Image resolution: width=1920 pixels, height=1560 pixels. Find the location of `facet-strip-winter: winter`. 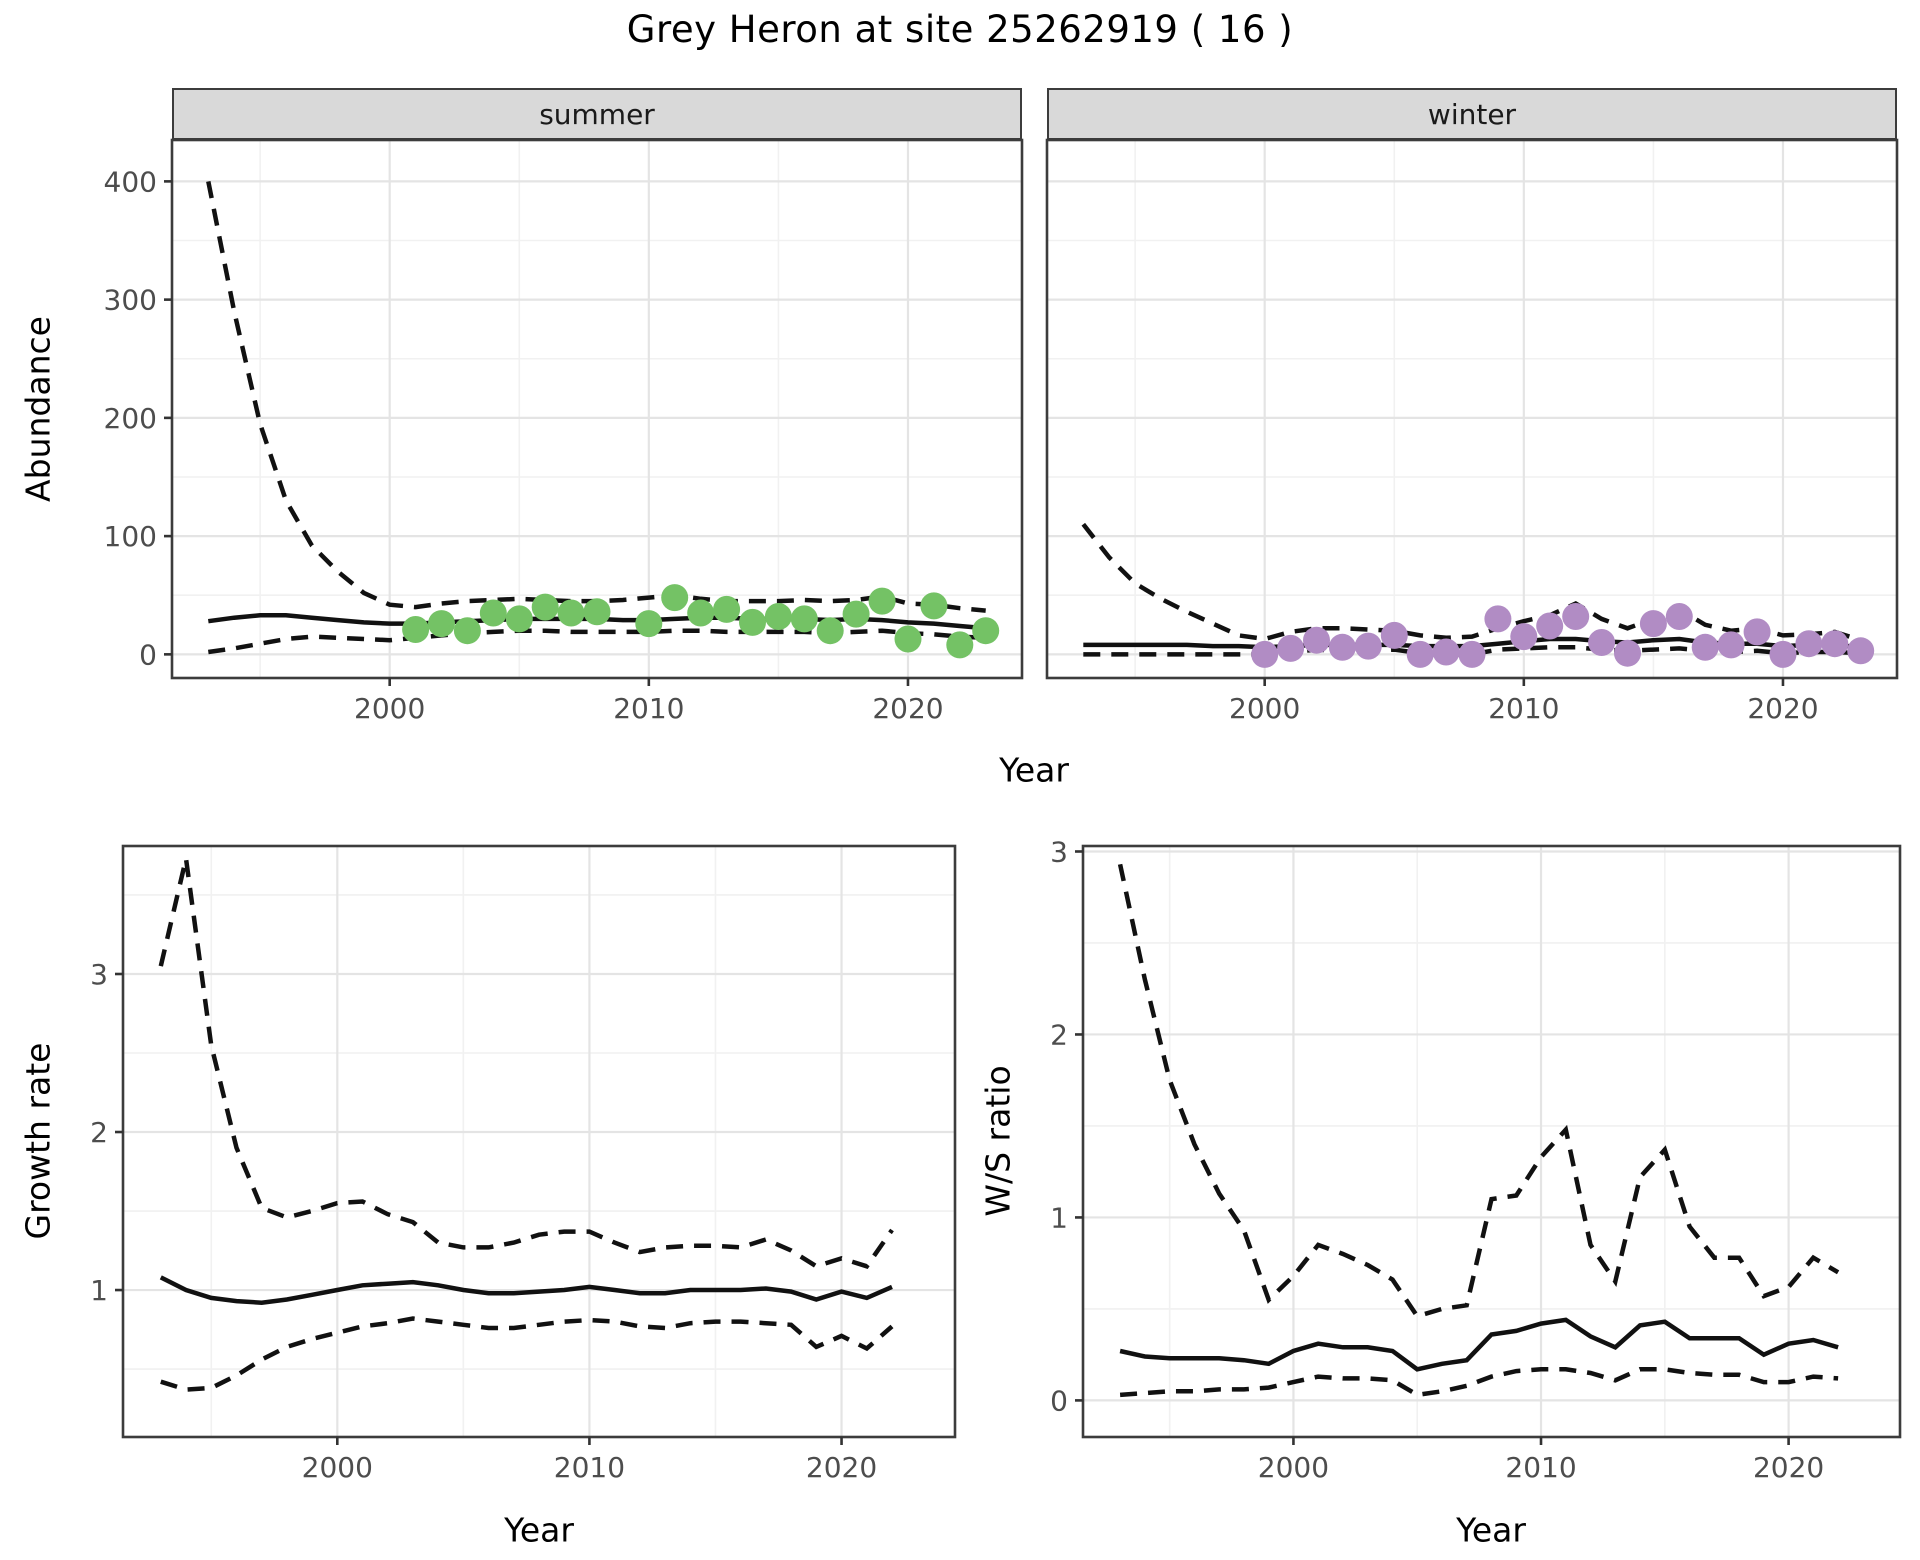

facet-strip-winter: winter is located at coordinates (1472, 114).